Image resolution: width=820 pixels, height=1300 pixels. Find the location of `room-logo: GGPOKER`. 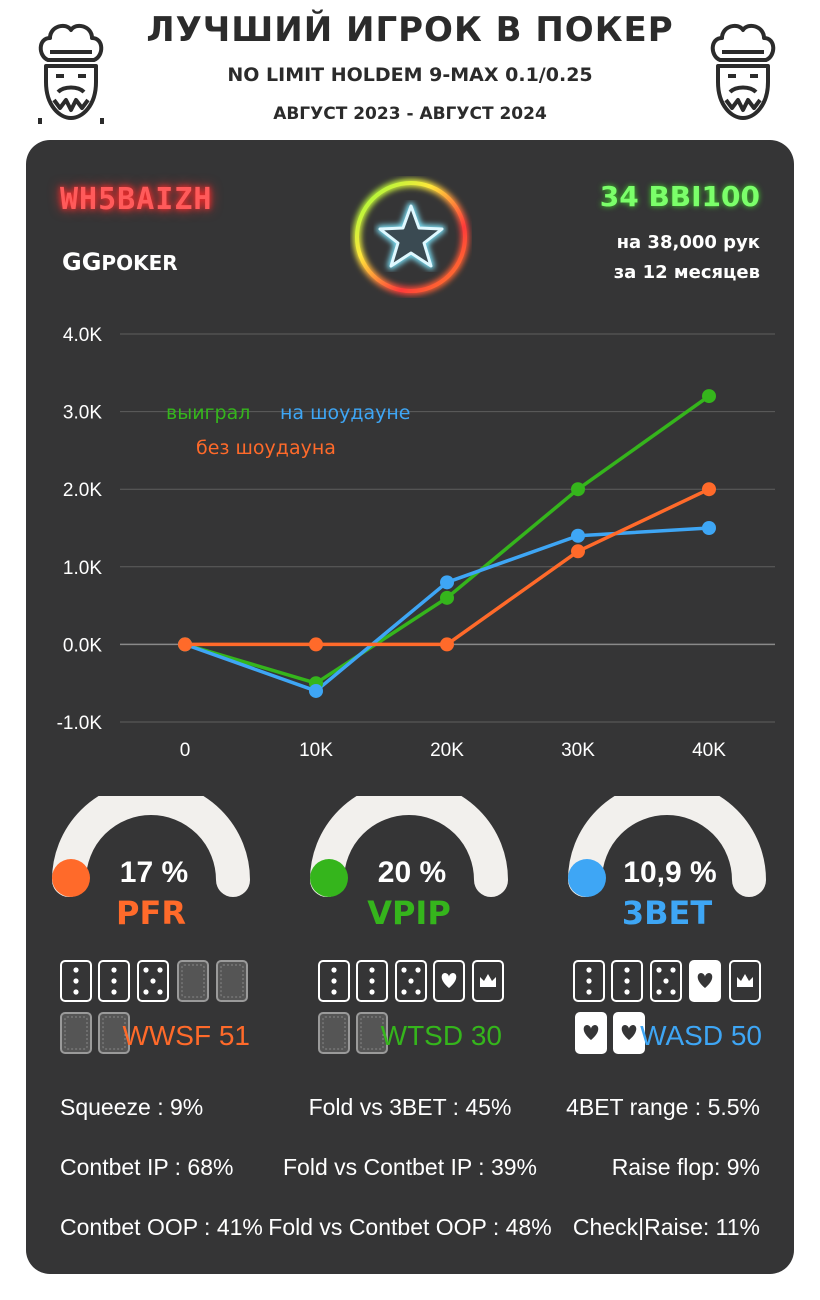

room-logo: GGPOKER is located at coordinates (120, 262).